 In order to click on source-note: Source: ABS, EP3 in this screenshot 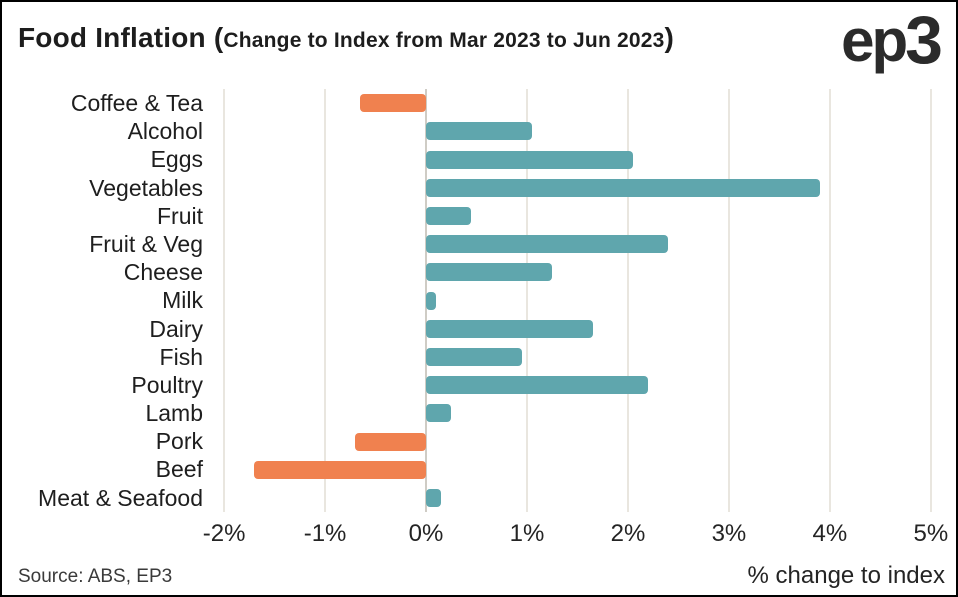, I will do `click(95, 576)`.